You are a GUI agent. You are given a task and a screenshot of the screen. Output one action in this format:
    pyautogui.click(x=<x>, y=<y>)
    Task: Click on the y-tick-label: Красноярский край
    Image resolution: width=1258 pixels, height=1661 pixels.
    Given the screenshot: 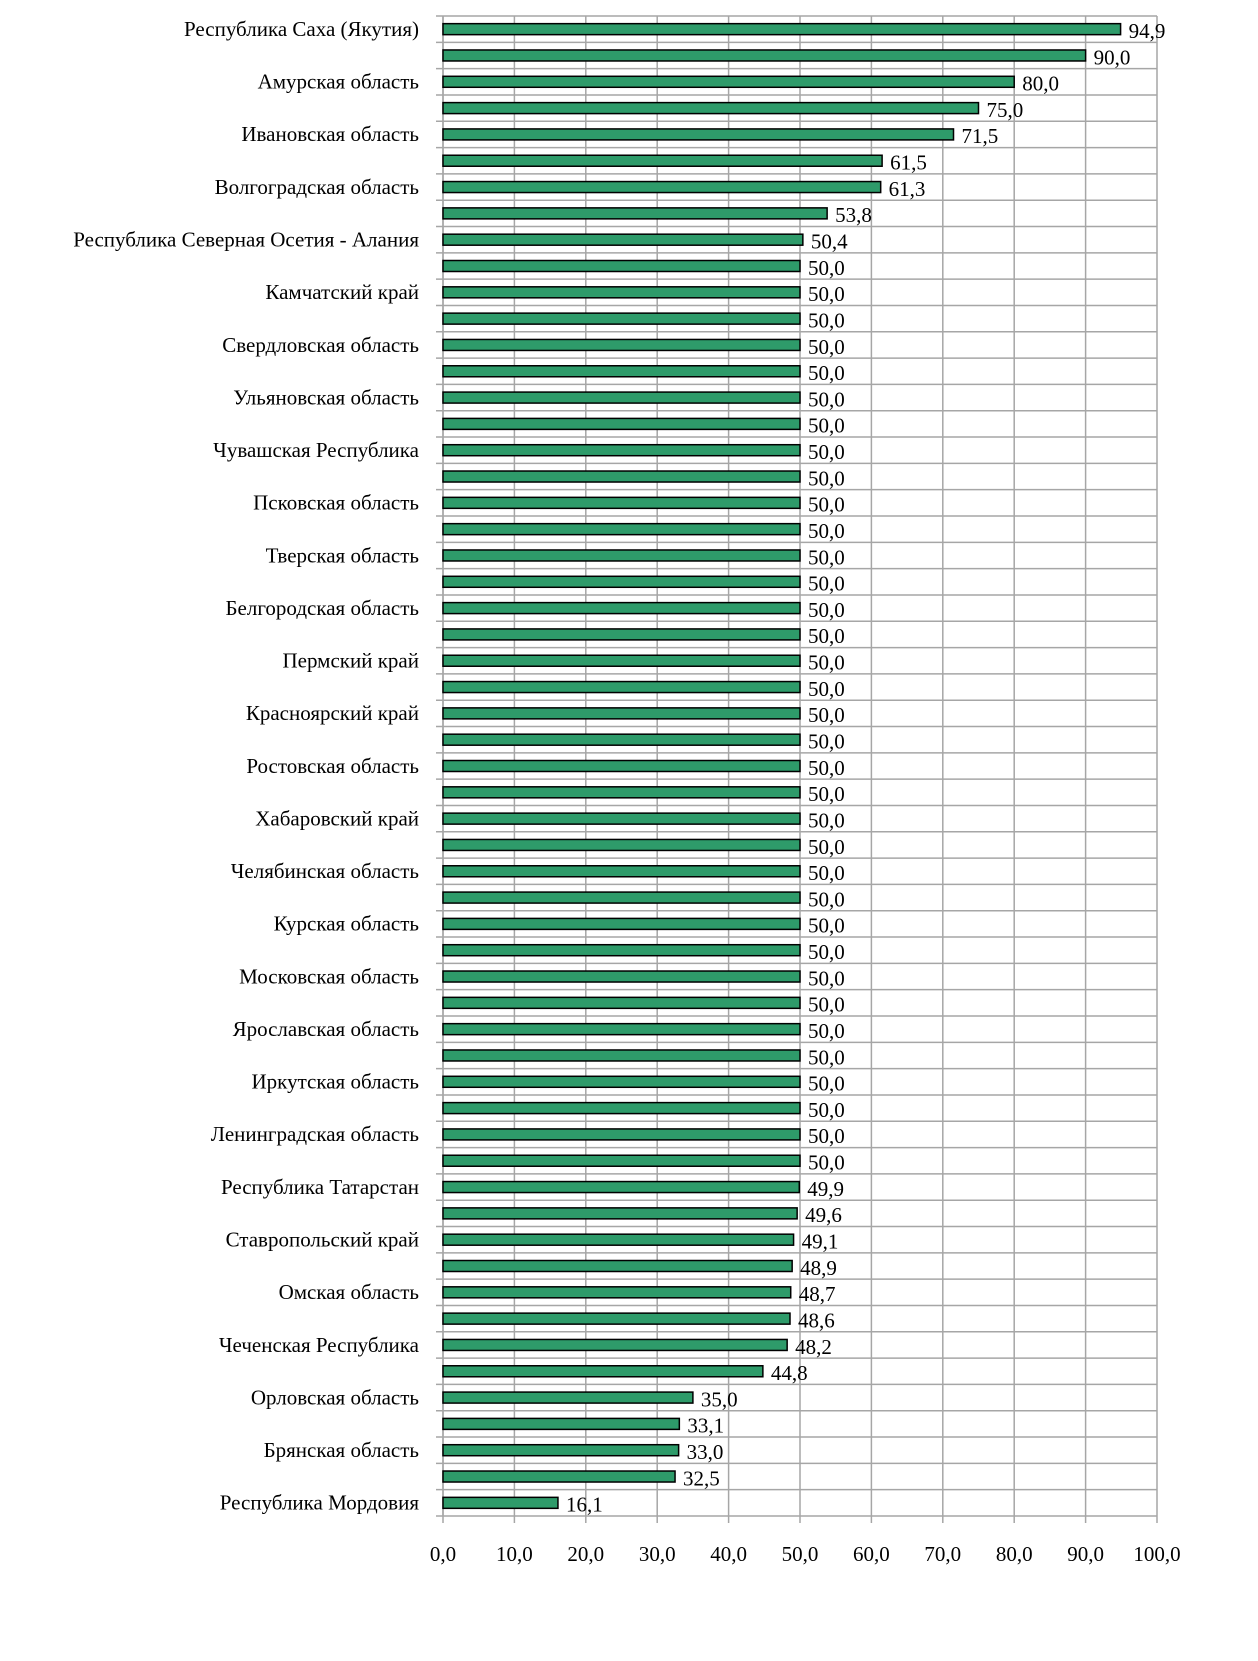 What is the action you would take?
    pyautogui.click(x=332, y=713)
    